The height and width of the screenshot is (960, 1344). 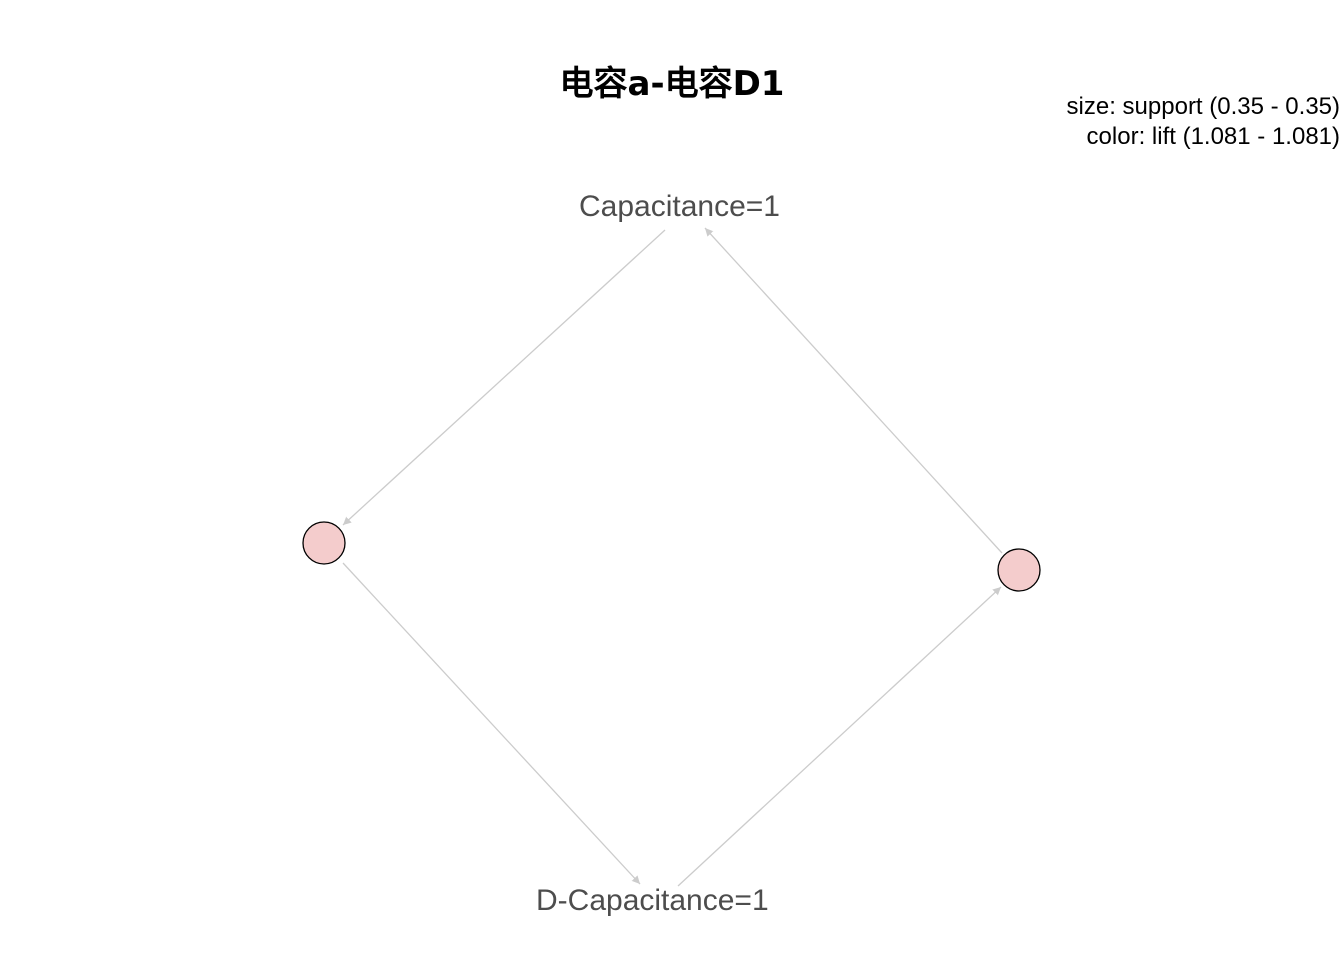 I want to click on item-label-d-capacitance: D-Capacitance=1, so click(x=652, y=901).